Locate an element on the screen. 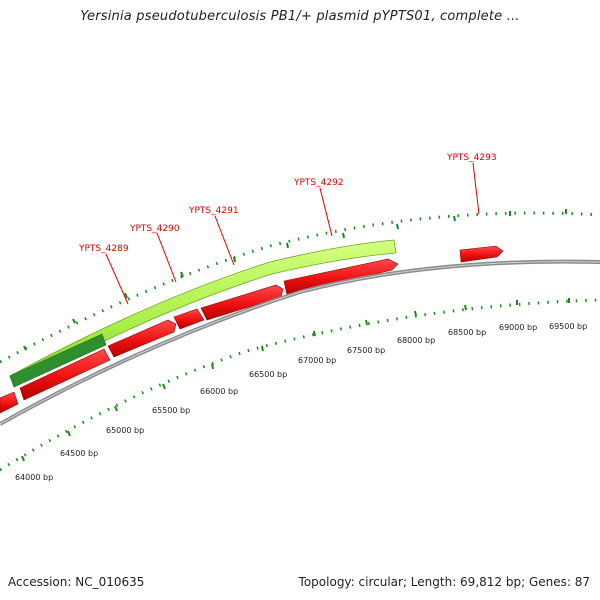 Image resolution: width=600 pixels, height=600 pixels. position-label: 69500 bp is located at coordinates (568, 326).